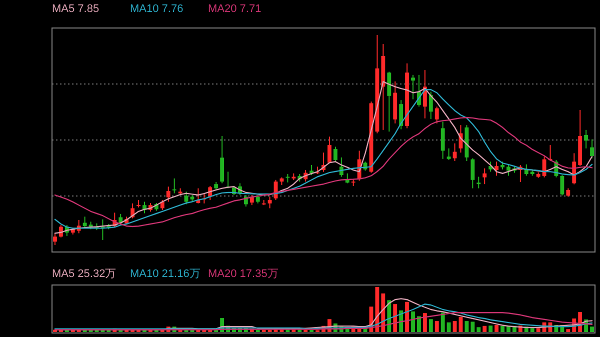 Image resolution: width=600 pixels, height=337 pixels. Describe the element at coordinates (157, 9) in the screenshot. I see `text: MA10 7.76` at that location.